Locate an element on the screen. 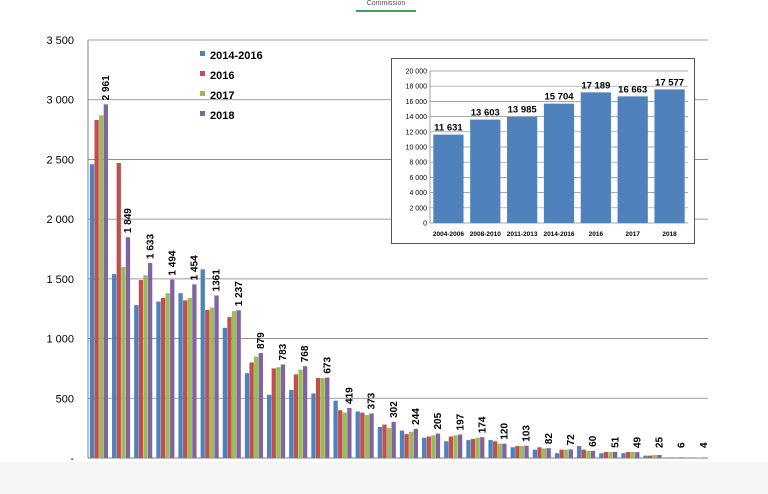  data-label: 1 633 is located at coordinates (150, 246).